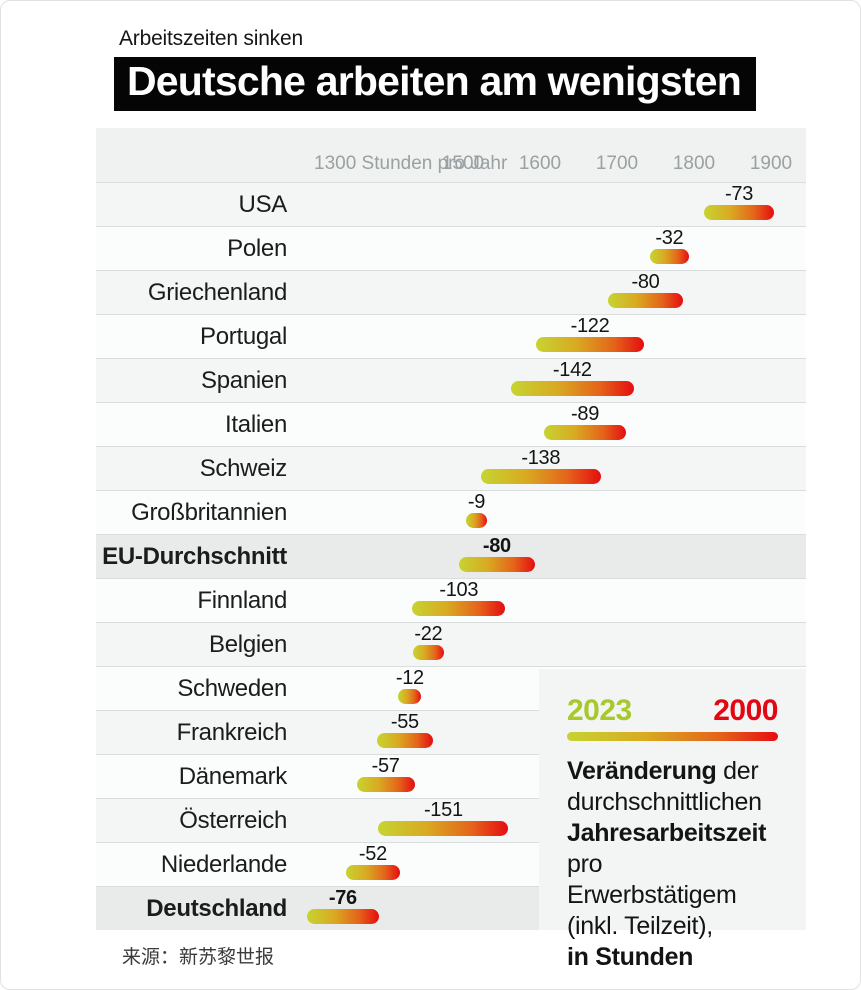 The width and height of the screenshot is (861, 990). What do you see at coordinates (590, 326) in the screenshot?
I see `change-value-label: -122` at bounding box center [590, 326].